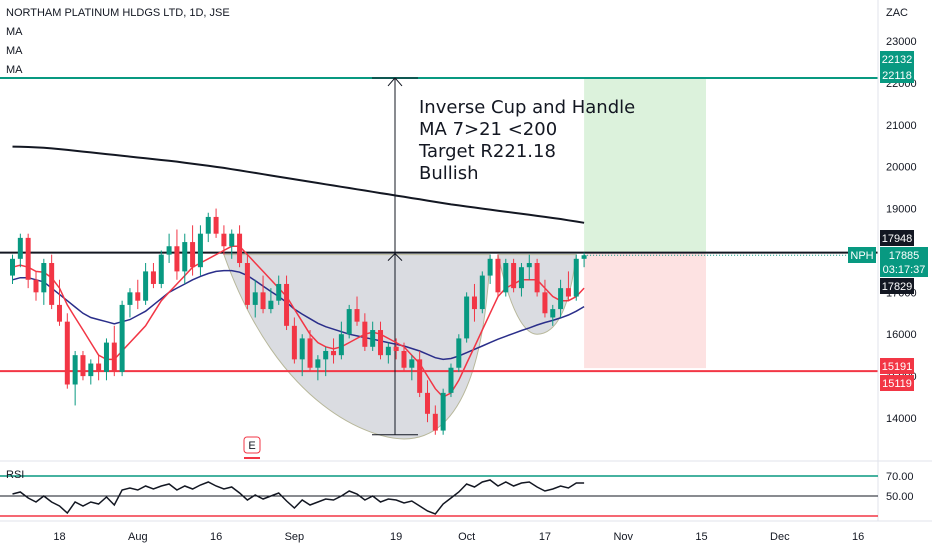 The height and width of the screenshot is (550, 932). I want to click on rsi-legend: RSI, so click(15, 475).